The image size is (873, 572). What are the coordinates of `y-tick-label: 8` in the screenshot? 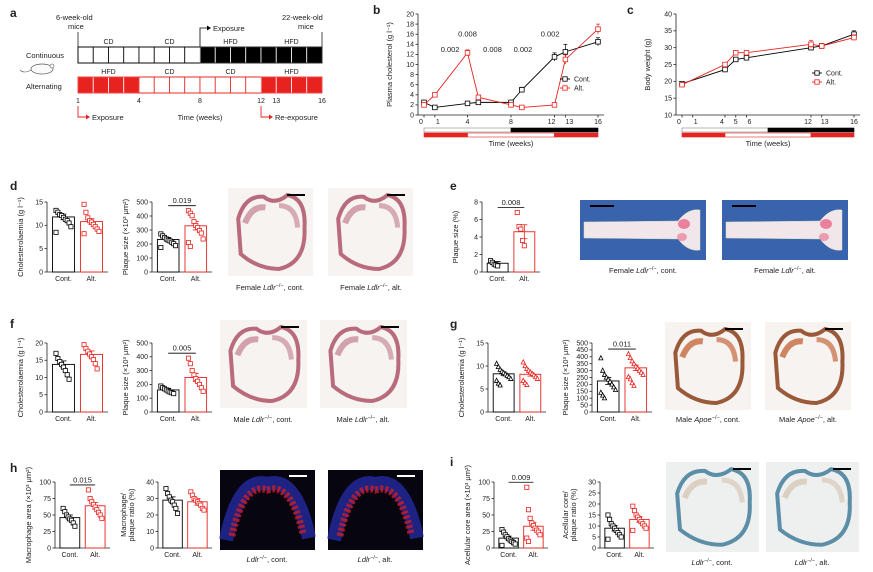 It's located at (476, 202).